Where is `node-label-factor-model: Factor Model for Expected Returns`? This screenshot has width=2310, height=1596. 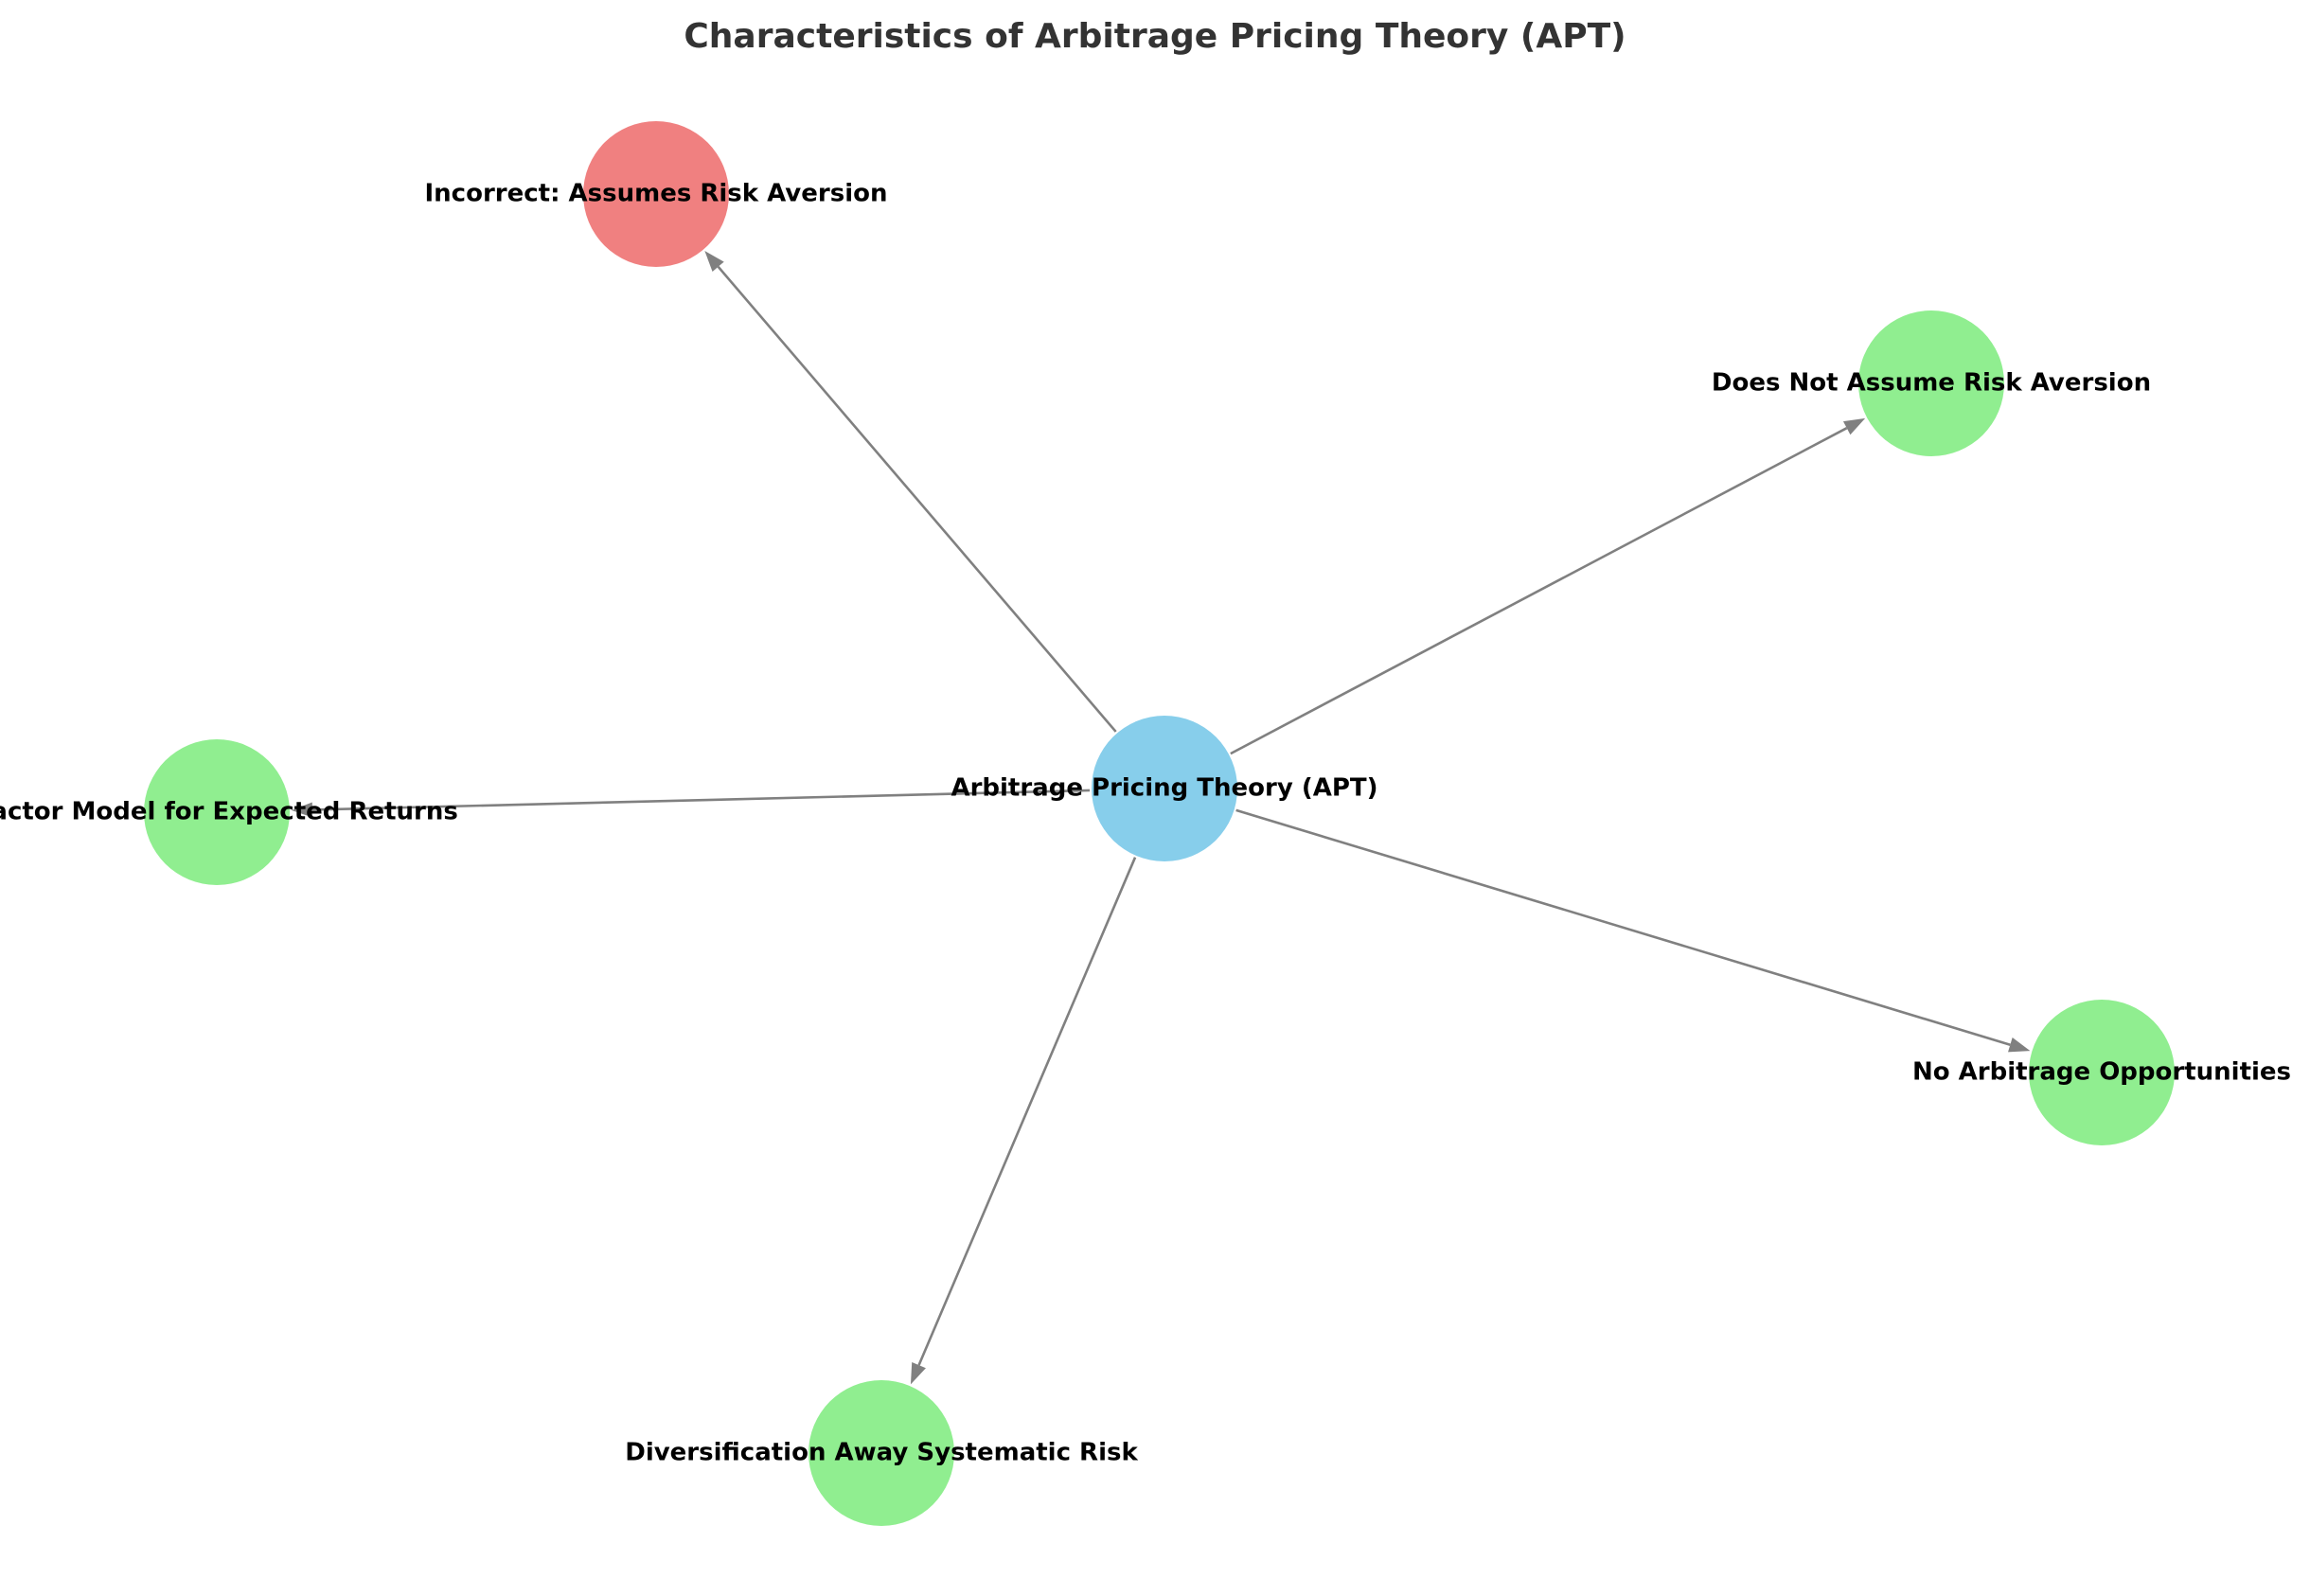 node-label-factor-model: Factor Model for Expected Returns is located at coordinates (229, 812).